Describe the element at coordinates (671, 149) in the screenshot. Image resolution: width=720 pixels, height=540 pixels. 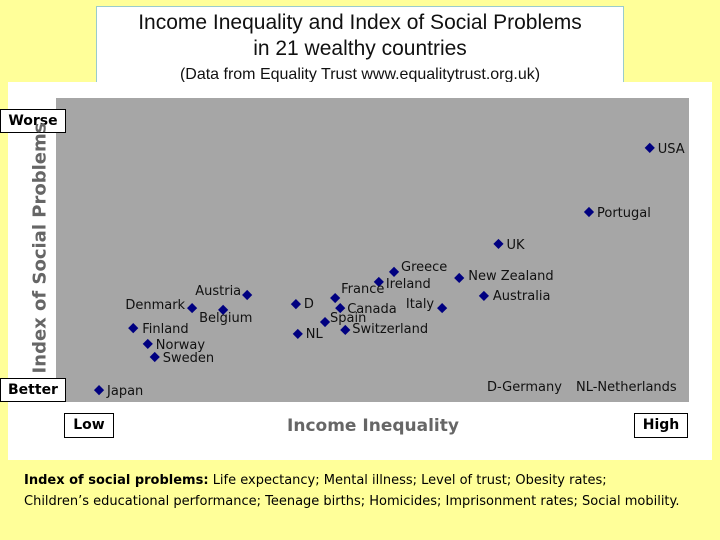
I see `point-label-usa: USA` at that location.